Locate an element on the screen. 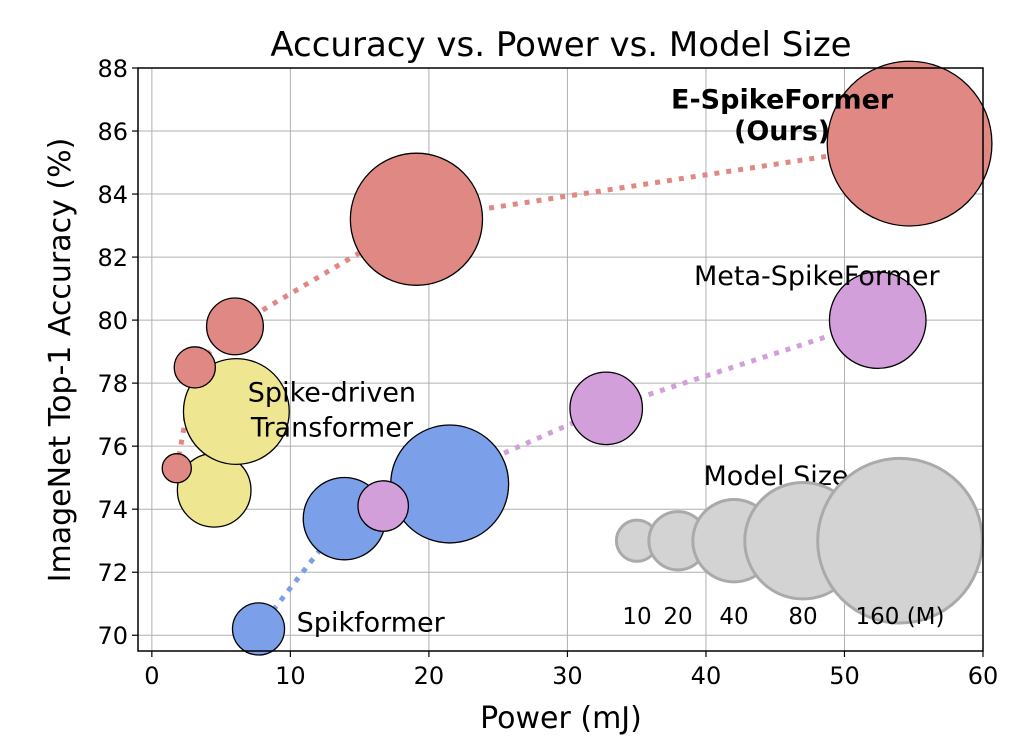  x-tick-label: 0 is located at coordinates (151, 676).